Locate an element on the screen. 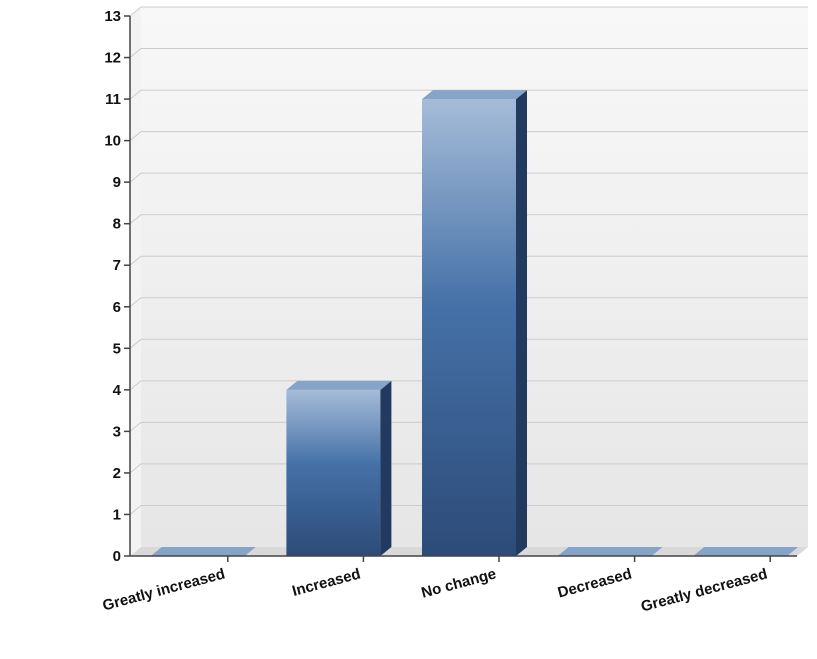  y-tick-label: 11 is located at coordinates (113, 99).